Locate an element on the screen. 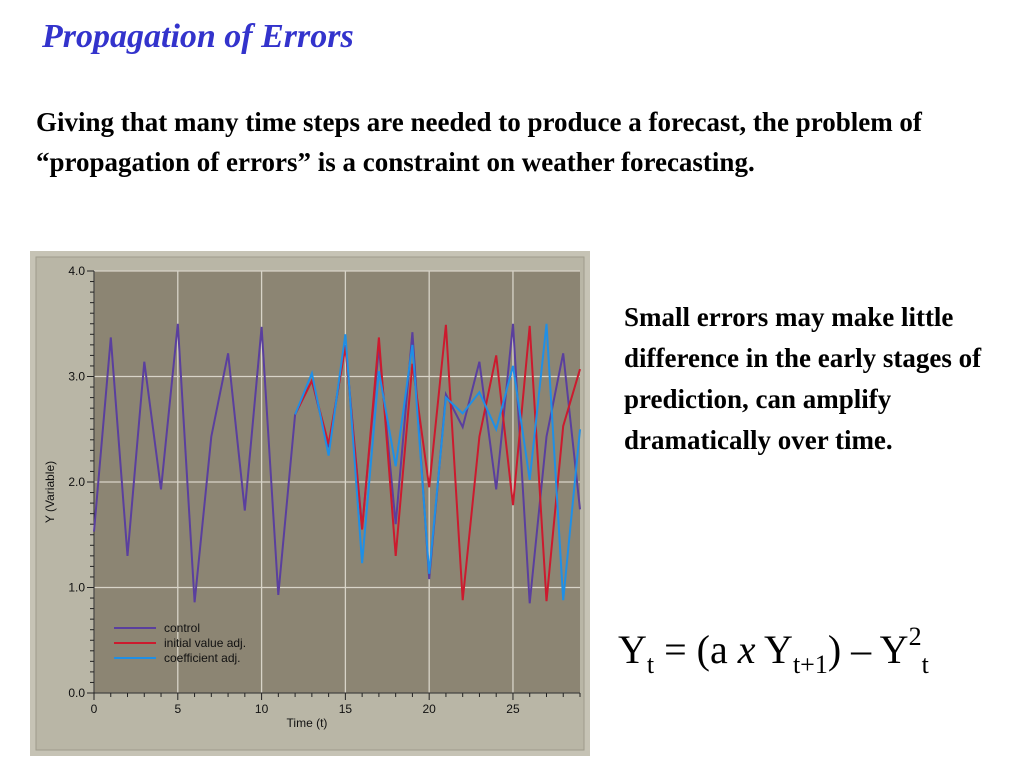 This screenshot has height=768, width=1024. formula-y2-sub: t+1 is located at coordinates (810, 664).